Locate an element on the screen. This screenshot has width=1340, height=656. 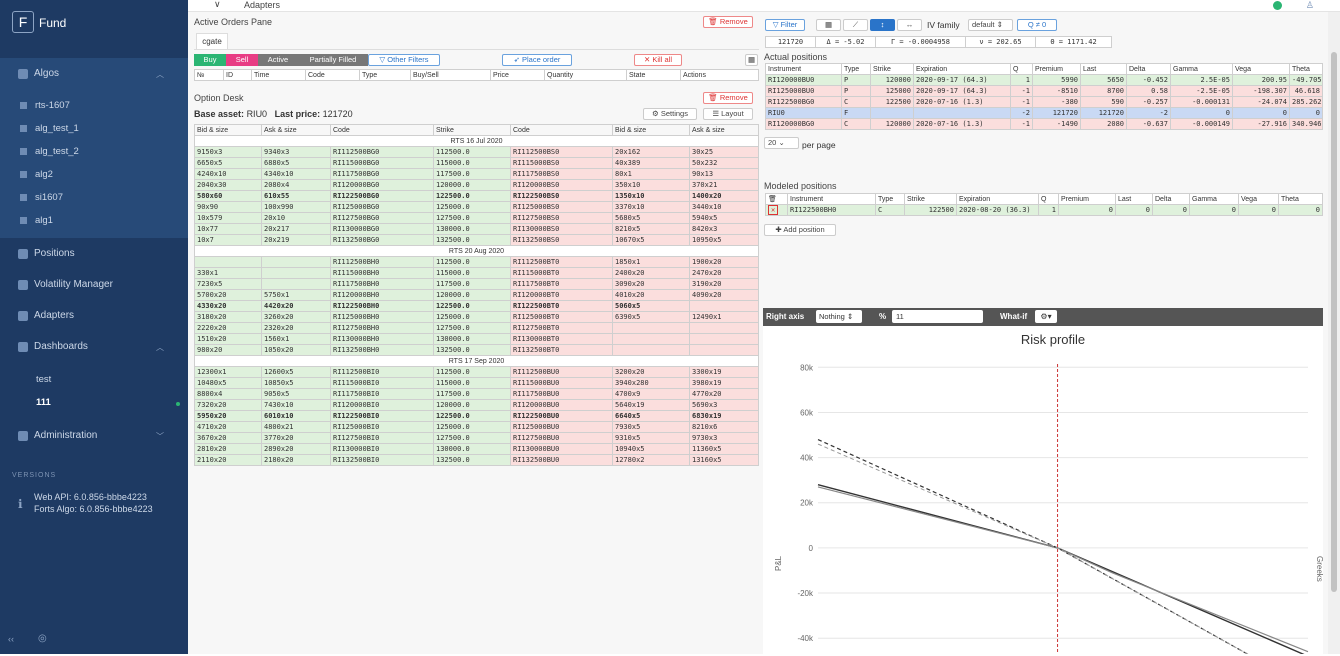
q-filter-button: Q ≠ 0 is located at coordinates (1037, 25).